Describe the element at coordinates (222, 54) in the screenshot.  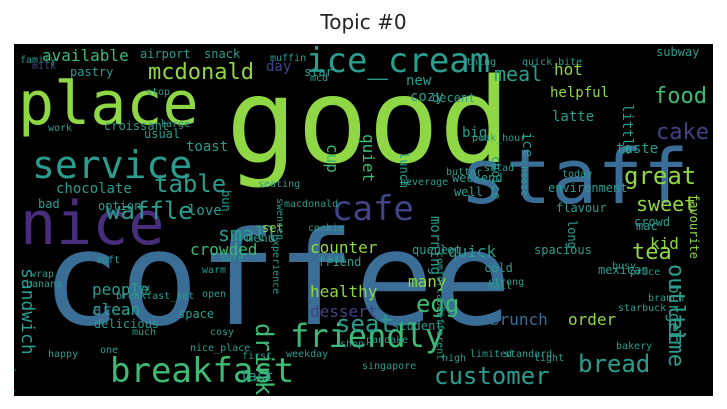
I see `word-snack: snack` at that location.